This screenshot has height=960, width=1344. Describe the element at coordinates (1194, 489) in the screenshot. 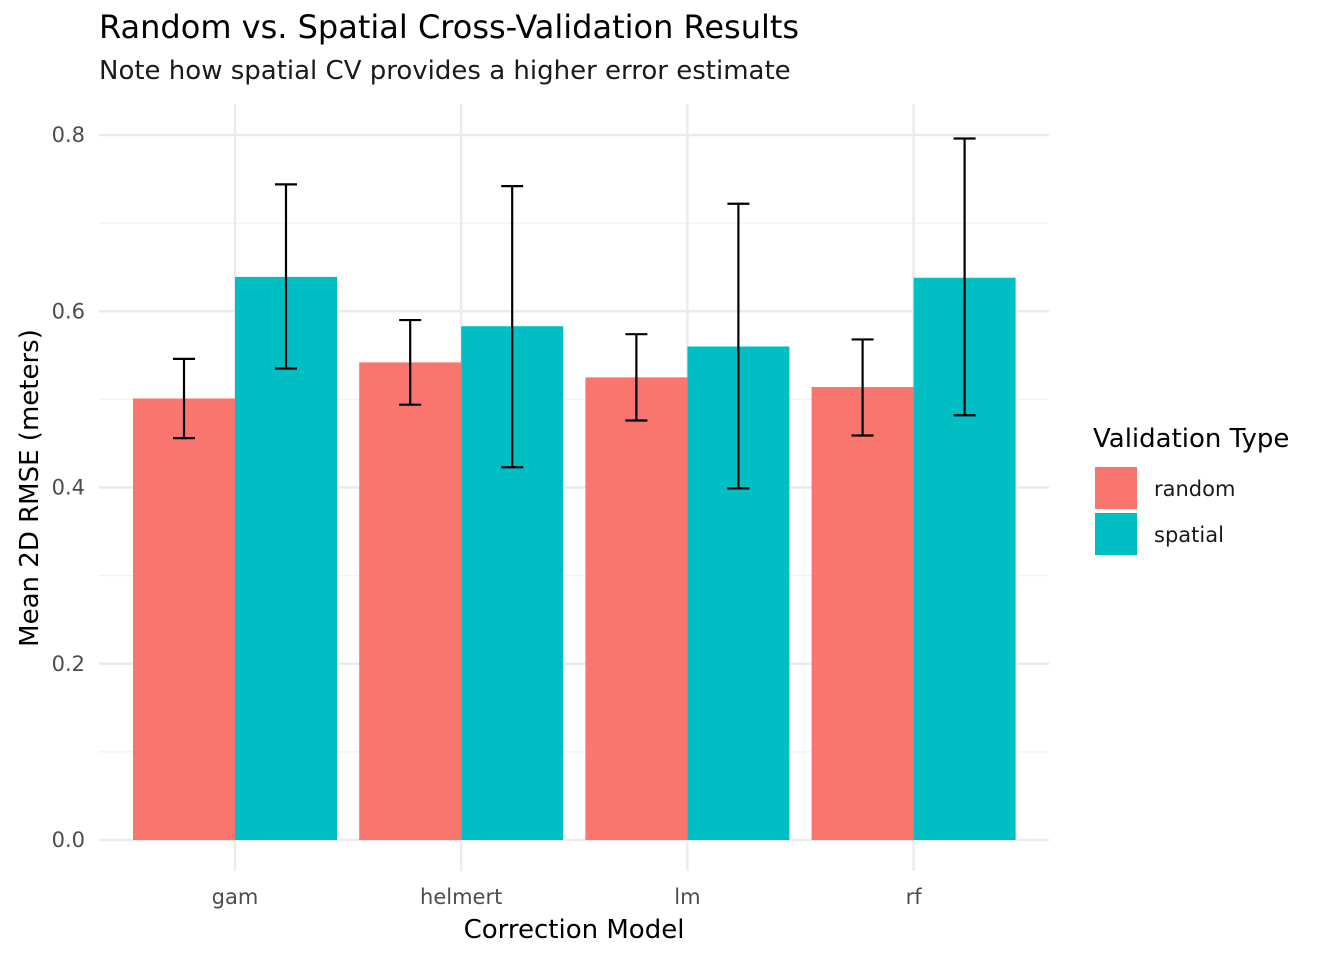

I see `legend-label-random: random` at that location.